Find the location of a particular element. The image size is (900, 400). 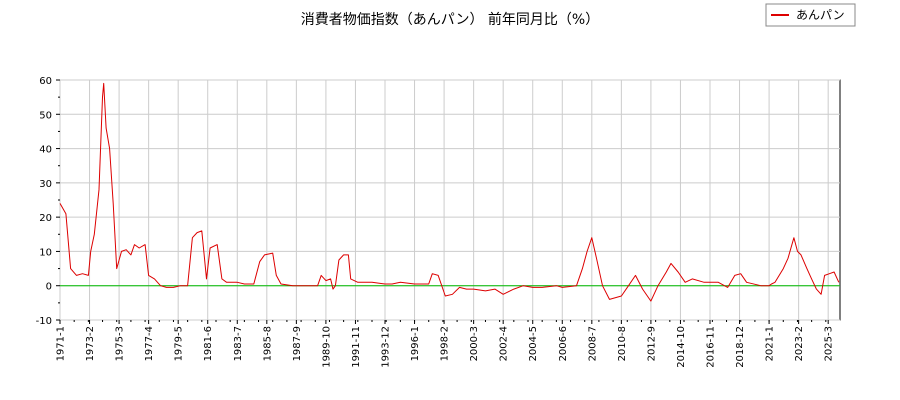

x-tick-label: 2018-12 is located at coordinates (740, 347).